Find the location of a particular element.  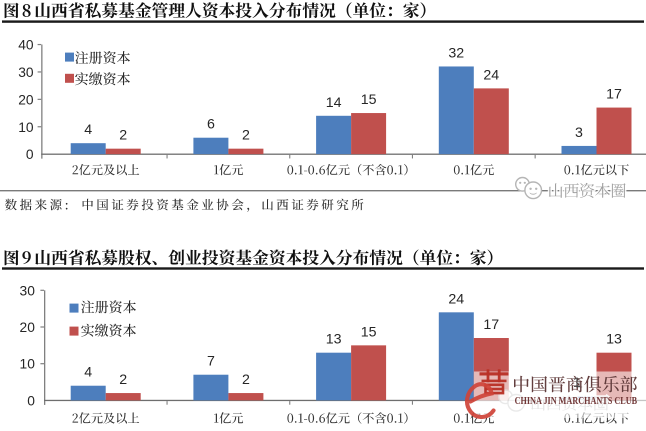

svg-text: 40 is located at coordinates (26, 45).